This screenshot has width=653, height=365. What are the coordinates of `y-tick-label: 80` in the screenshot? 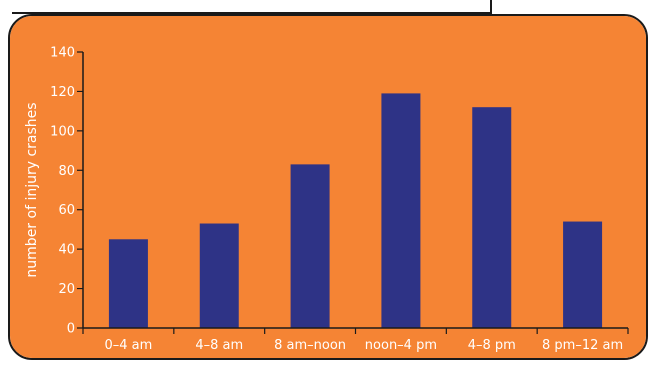 It's located at (66, 171).